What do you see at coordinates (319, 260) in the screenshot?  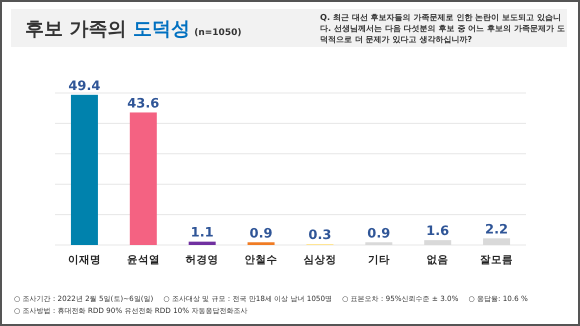 I see `x-tick-label: 심상정` at bounding box center [319, 260].